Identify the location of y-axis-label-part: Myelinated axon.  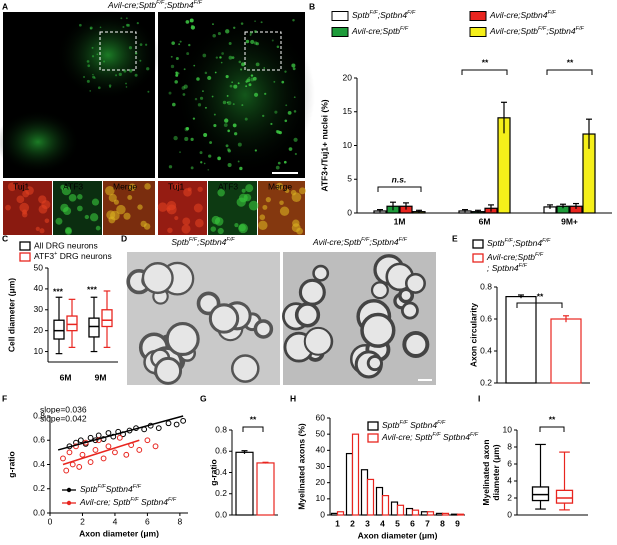
(486, 472).